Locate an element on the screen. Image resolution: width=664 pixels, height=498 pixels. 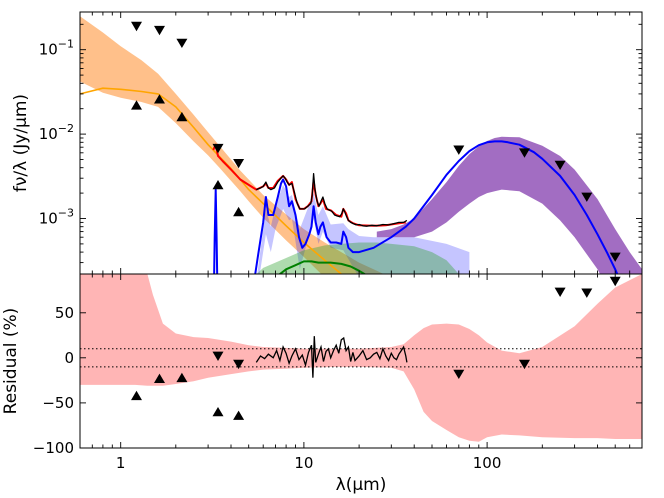
residual-markers-lower_limits is located at coordinates (188, 396).